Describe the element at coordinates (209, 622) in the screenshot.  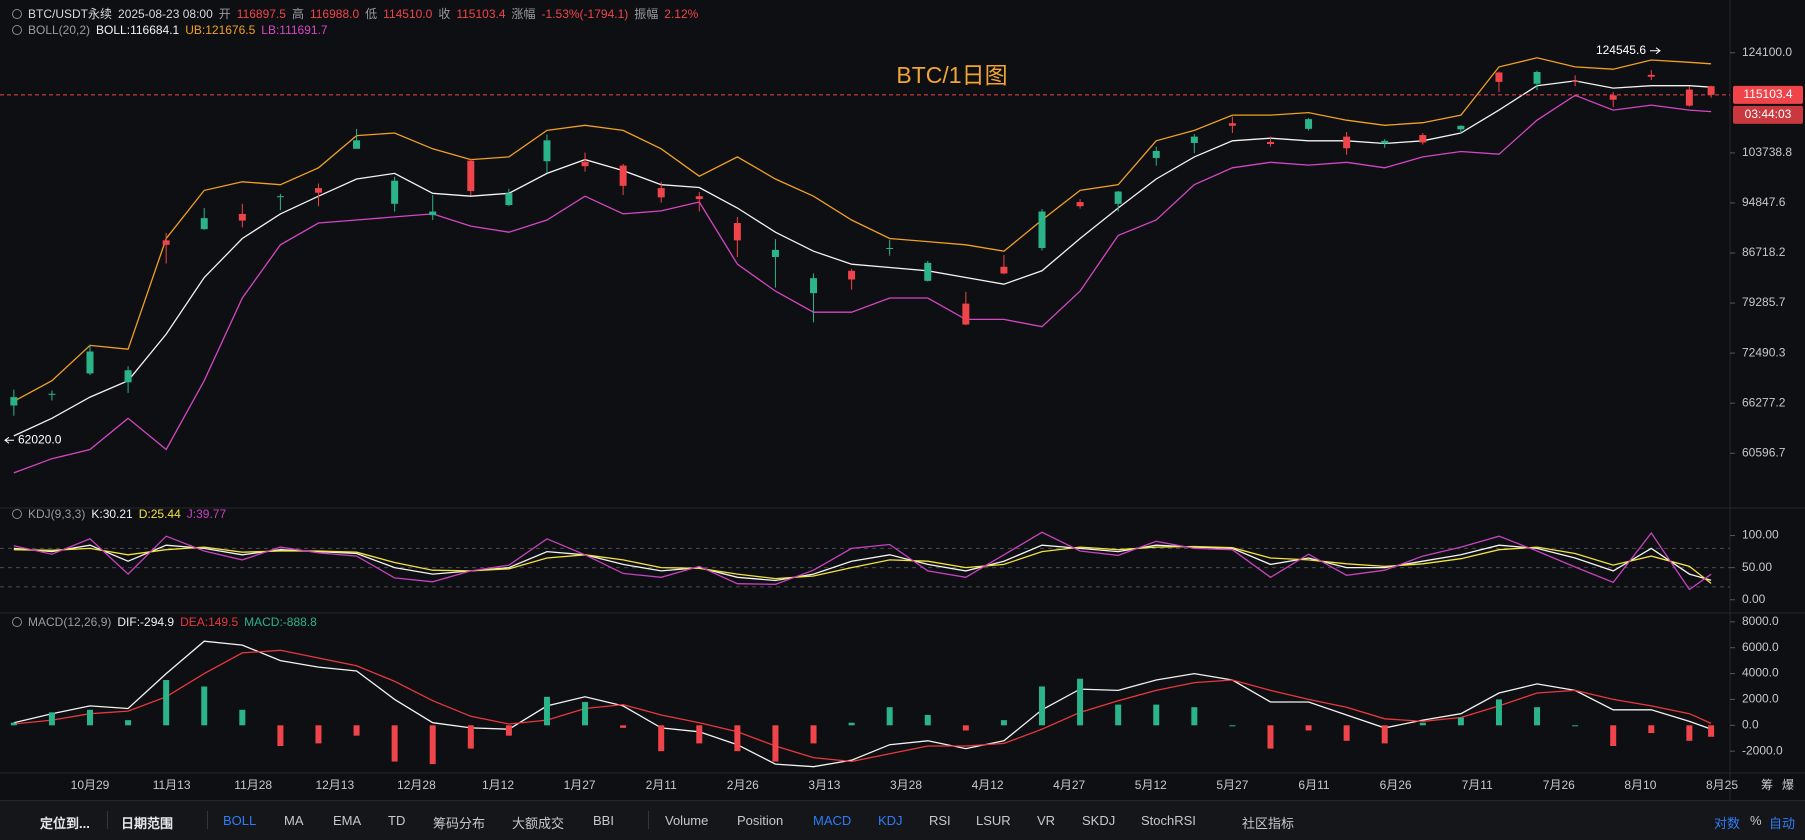
I see `legend-entry: DEA:149.5` at that location.